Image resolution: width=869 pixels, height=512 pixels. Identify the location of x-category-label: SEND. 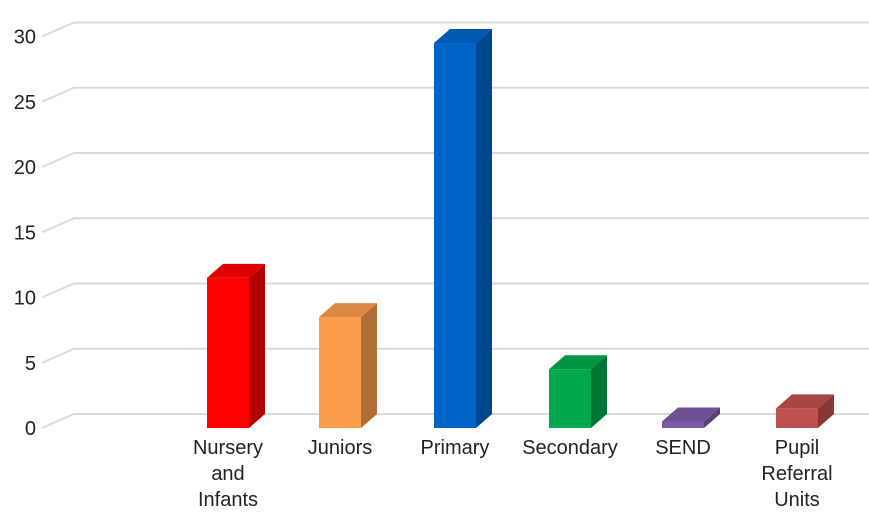
(683, 448).